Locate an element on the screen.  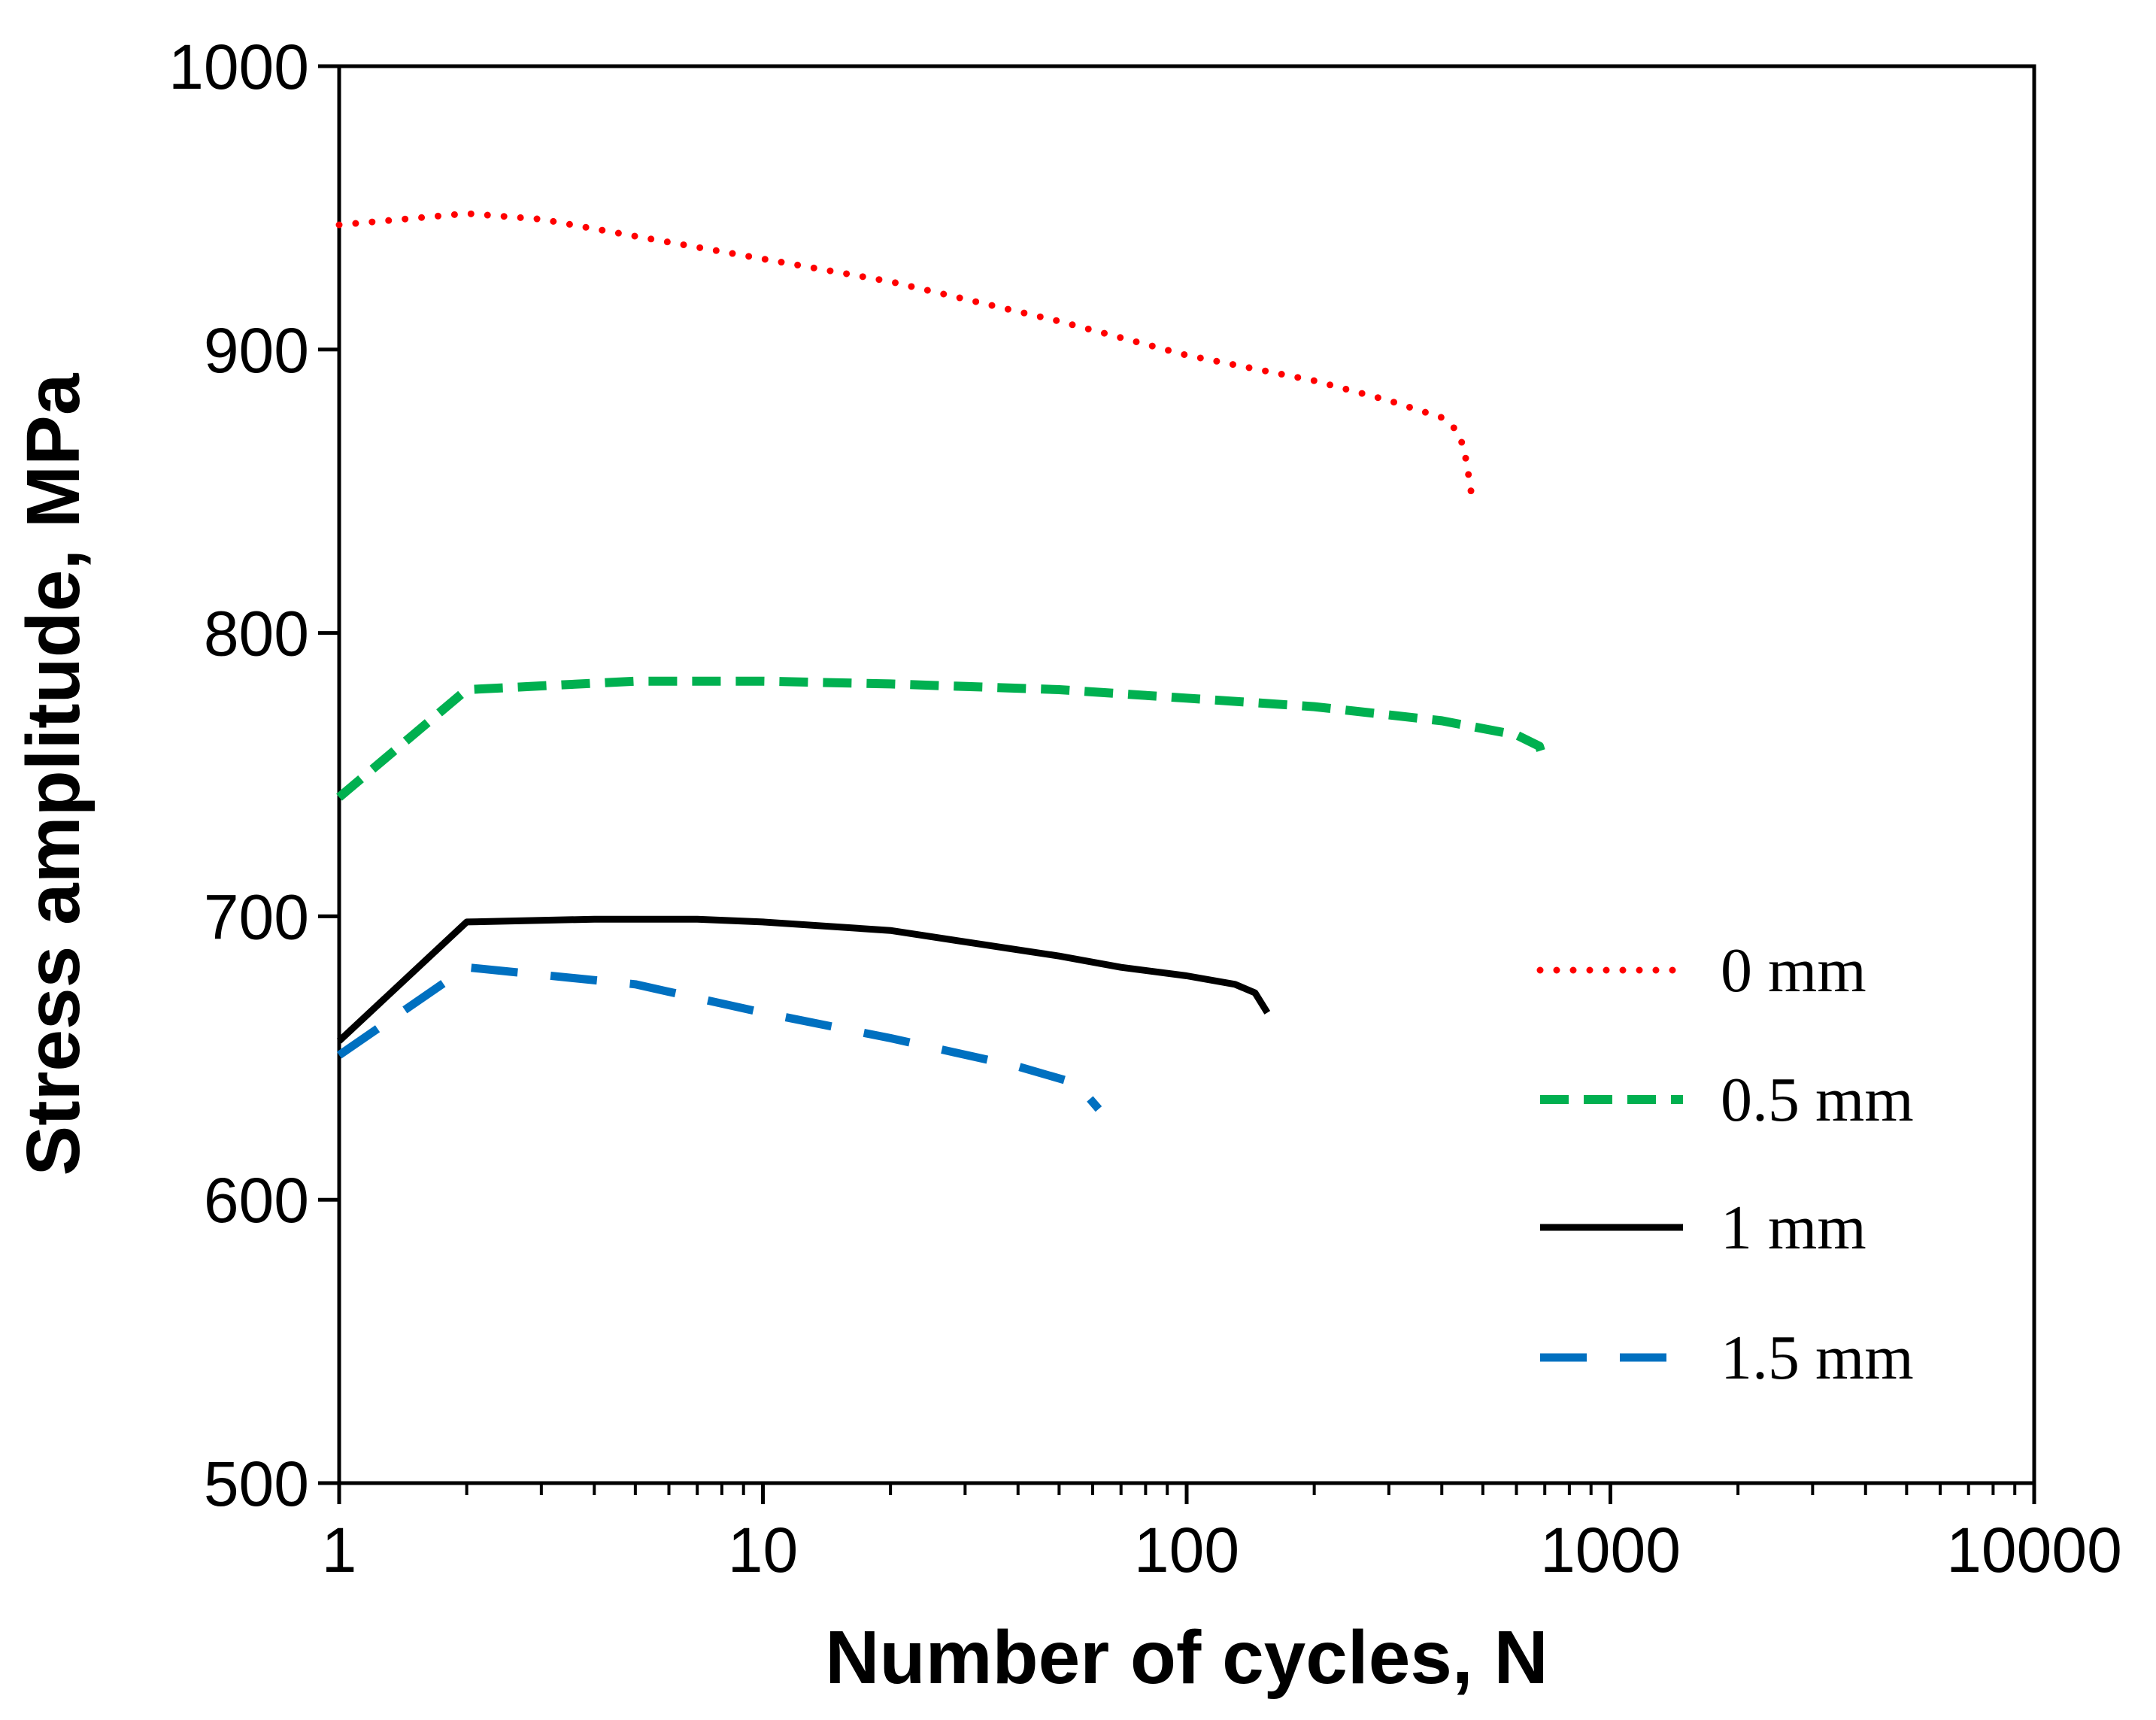
y-tick-label: 600 is located at coordinates (256, 1200).